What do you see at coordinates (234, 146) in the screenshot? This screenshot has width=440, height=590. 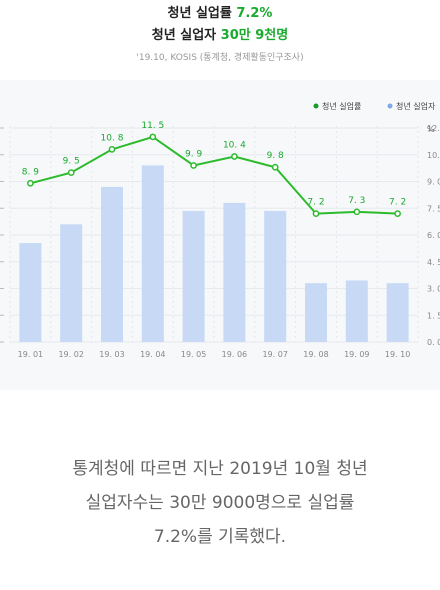 I see `rate-data-label: 10. 4` at bounding box center [234, 146].